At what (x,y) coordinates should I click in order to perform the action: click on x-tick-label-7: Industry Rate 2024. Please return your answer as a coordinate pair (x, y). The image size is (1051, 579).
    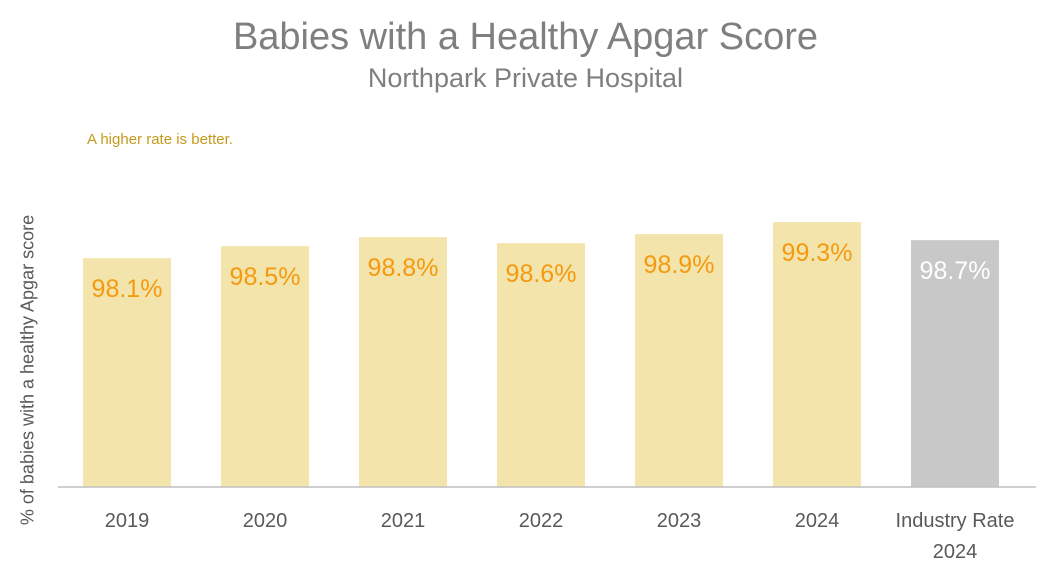
    Looking at the image, I should click on (955, 536).